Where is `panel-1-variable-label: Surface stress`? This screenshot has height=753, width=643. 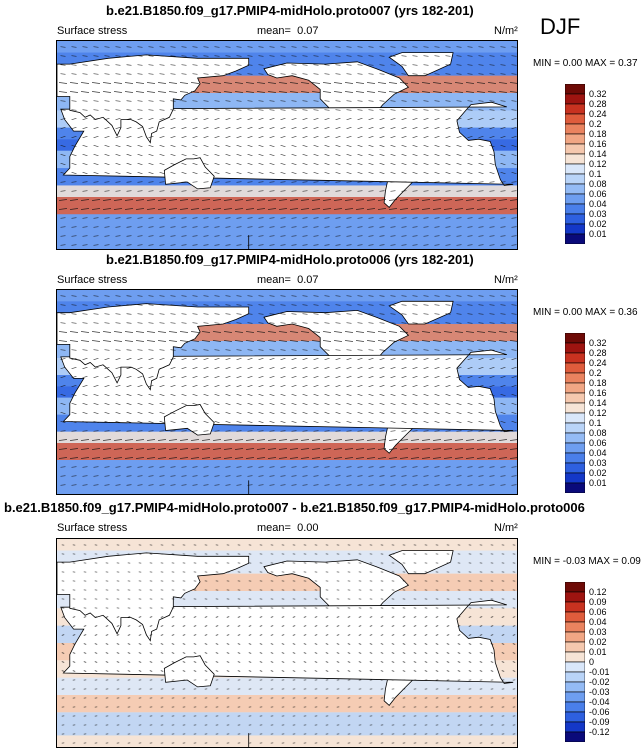 panel-1-variable-label: Surface stress is located at coordinates (92, 31).